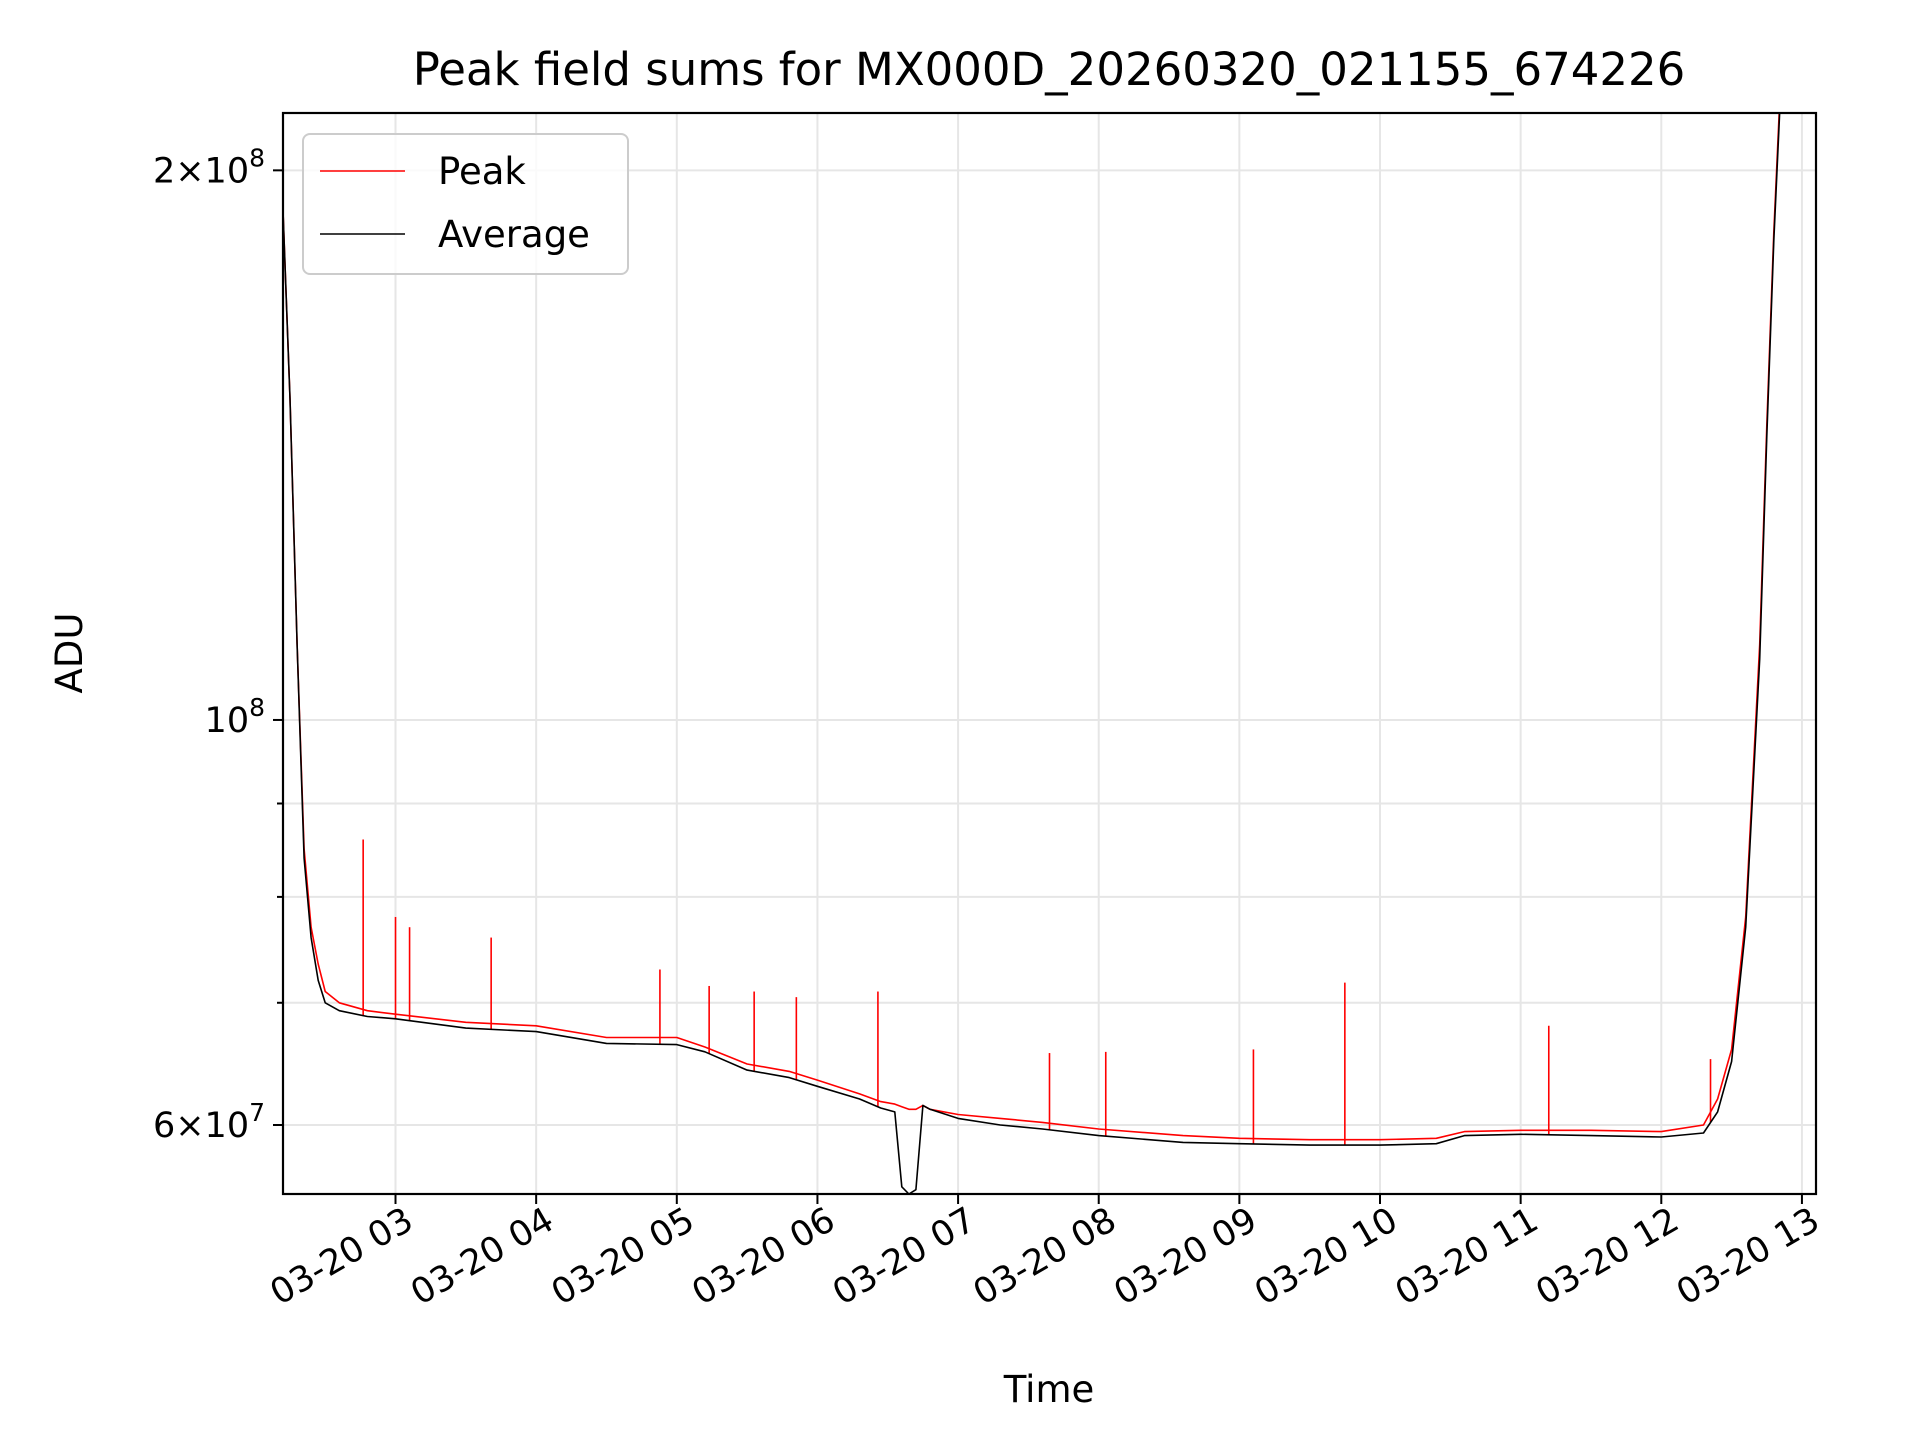 This screenshot has width=1920, height=1440. Describe the element at coordinates (514, 234) in the screenshot. I see `legend-label-average: Average` at that location.